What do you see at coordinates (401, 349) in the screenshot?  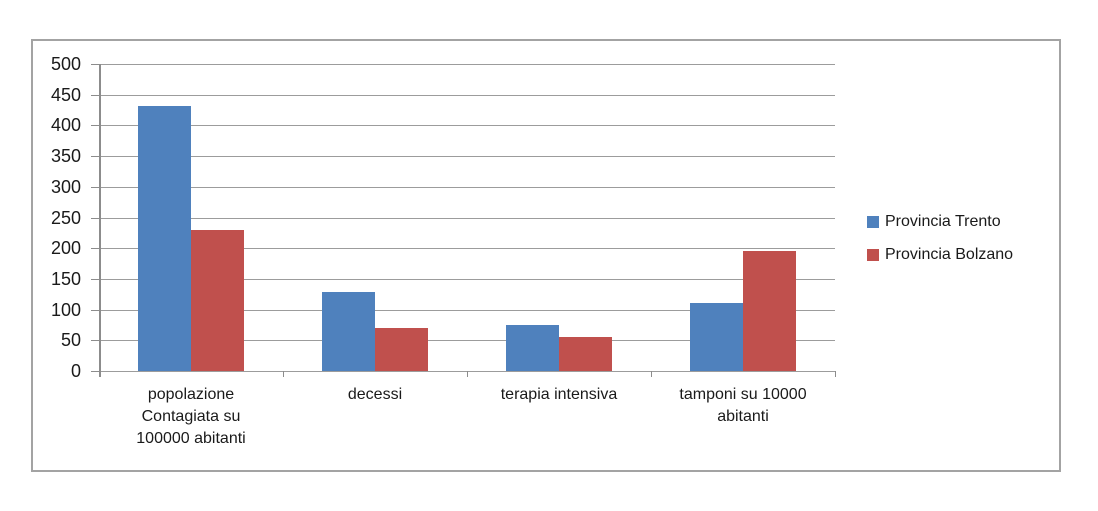 I see `bar-provincia-bolzano-c1` at bounding box center [401, 349].